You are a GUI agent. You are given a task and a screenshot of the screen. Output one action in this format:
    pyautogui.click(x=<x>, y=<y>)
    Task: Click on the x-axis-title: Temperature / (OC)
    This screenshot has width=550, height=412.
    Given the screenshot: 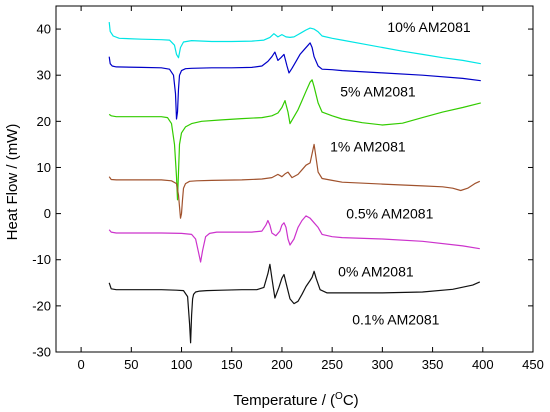 What is the action you would take?
    pyautogui.click(x=295, y=400)
    